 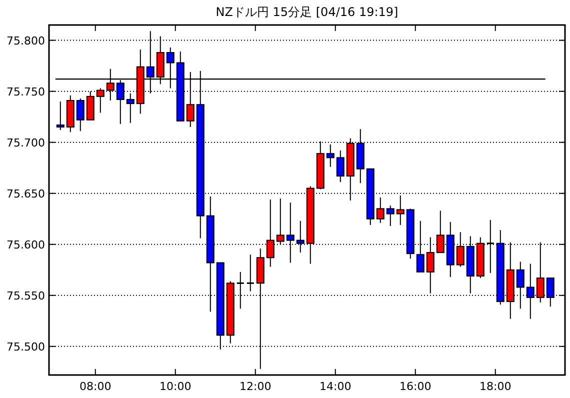 What do you see at coordinates (336, 386) in the screenshot?
I see `x-tick-label: 14:00` at bounding box center [336, 386].